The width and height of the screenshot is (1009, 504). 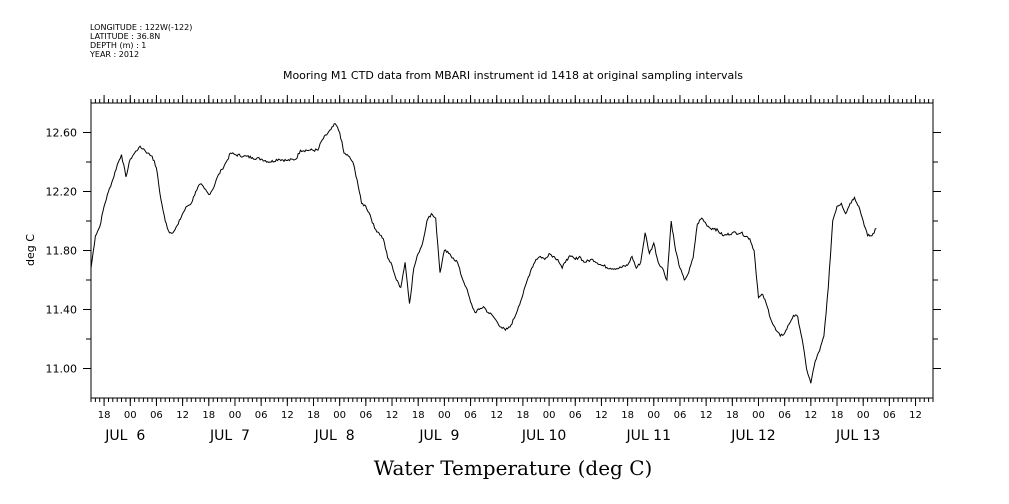 What do you see at coordinates (229, 436) in the screenshot?
I see `x-day-label: JUL 7` at bounding box center [229, 436].